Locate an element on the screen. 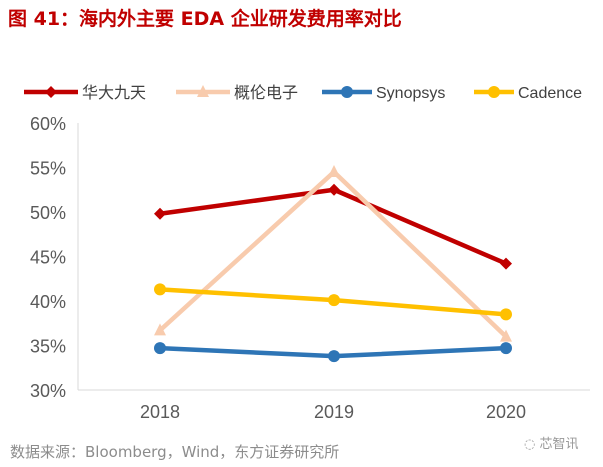  watermark: ◌ 芯智讯 is located at coordinates (551, 442).